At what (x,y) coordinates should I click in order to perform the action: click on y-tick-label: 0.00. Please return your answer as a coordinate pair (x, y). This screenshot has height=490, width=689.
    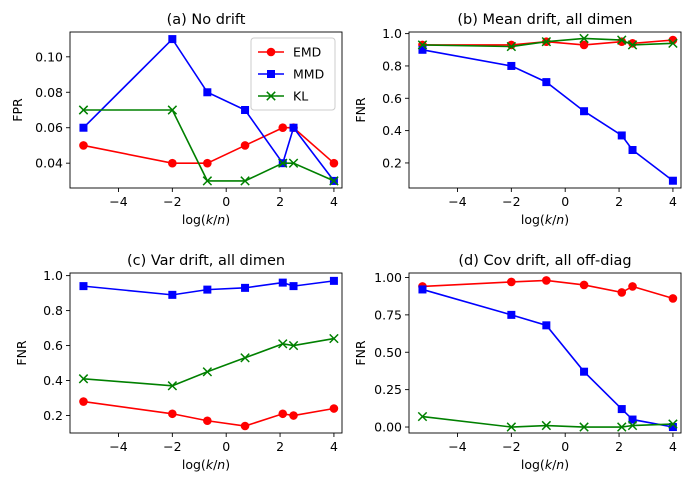
    Looking at the image, I should click on (388, 427).